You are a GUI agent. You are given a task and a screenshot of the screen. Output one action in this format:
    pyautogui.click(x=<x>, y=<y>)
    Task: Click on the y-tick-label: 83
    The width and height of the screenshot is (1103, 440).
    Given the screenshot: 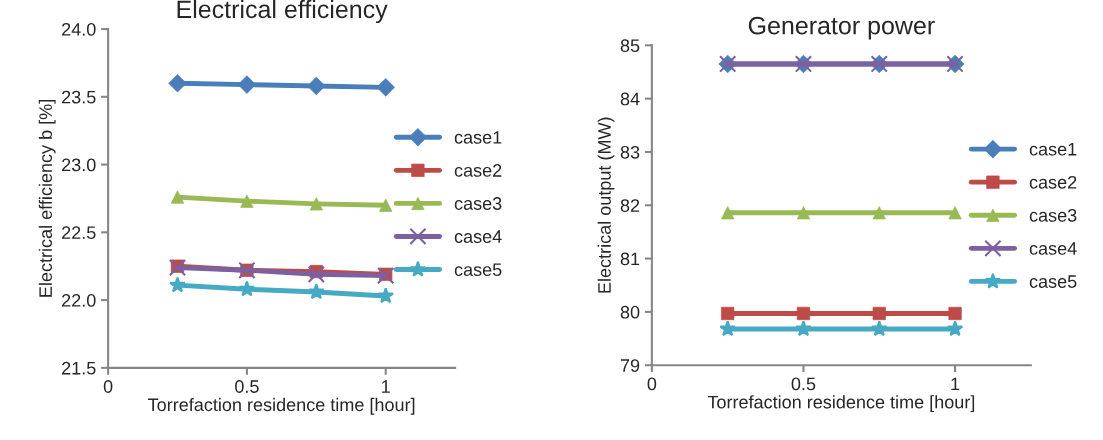 What is the action you would take?
    pyautogui.click(x=630, y=152)
    